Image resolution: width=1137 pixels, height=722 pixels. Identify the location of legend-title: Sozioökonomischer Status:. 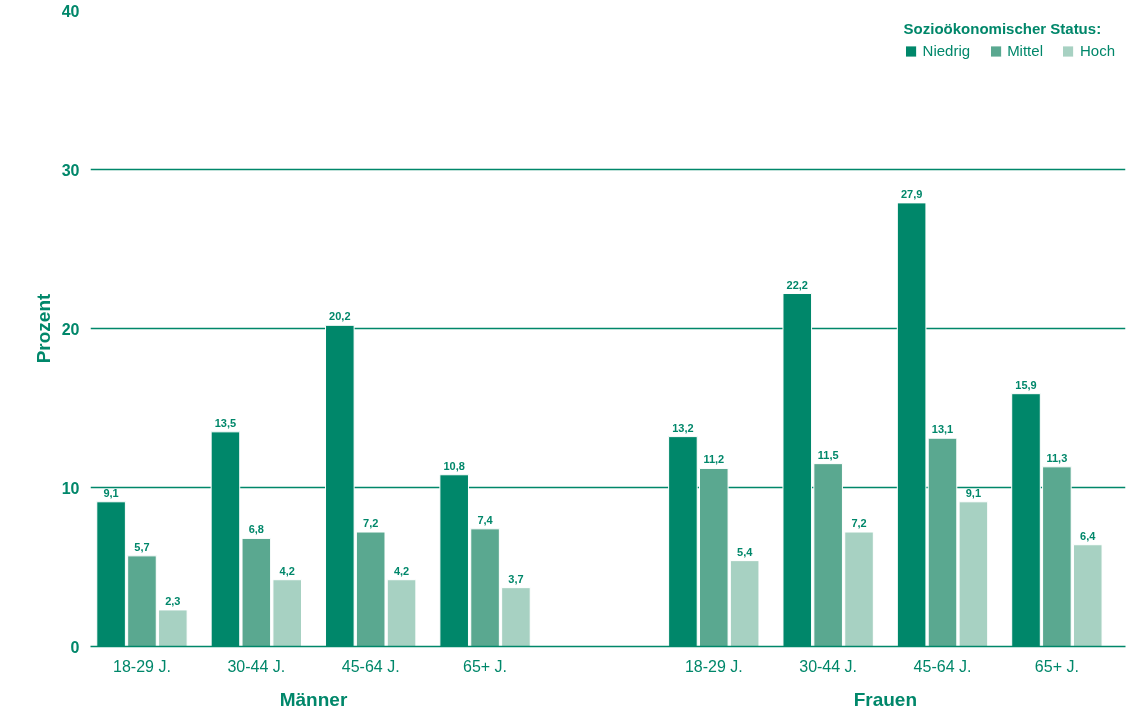
(1003, 28).